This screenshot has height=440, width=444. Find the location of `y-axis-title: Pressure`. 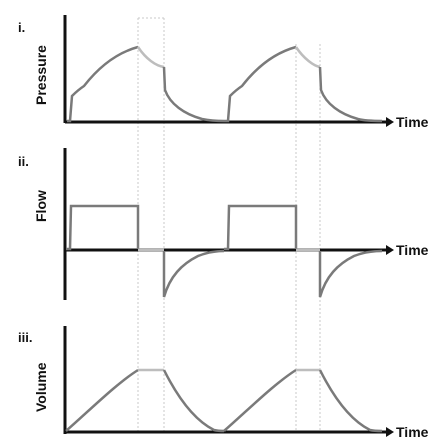

y-axis-title: Pressure is located at coordinates (41, 75).